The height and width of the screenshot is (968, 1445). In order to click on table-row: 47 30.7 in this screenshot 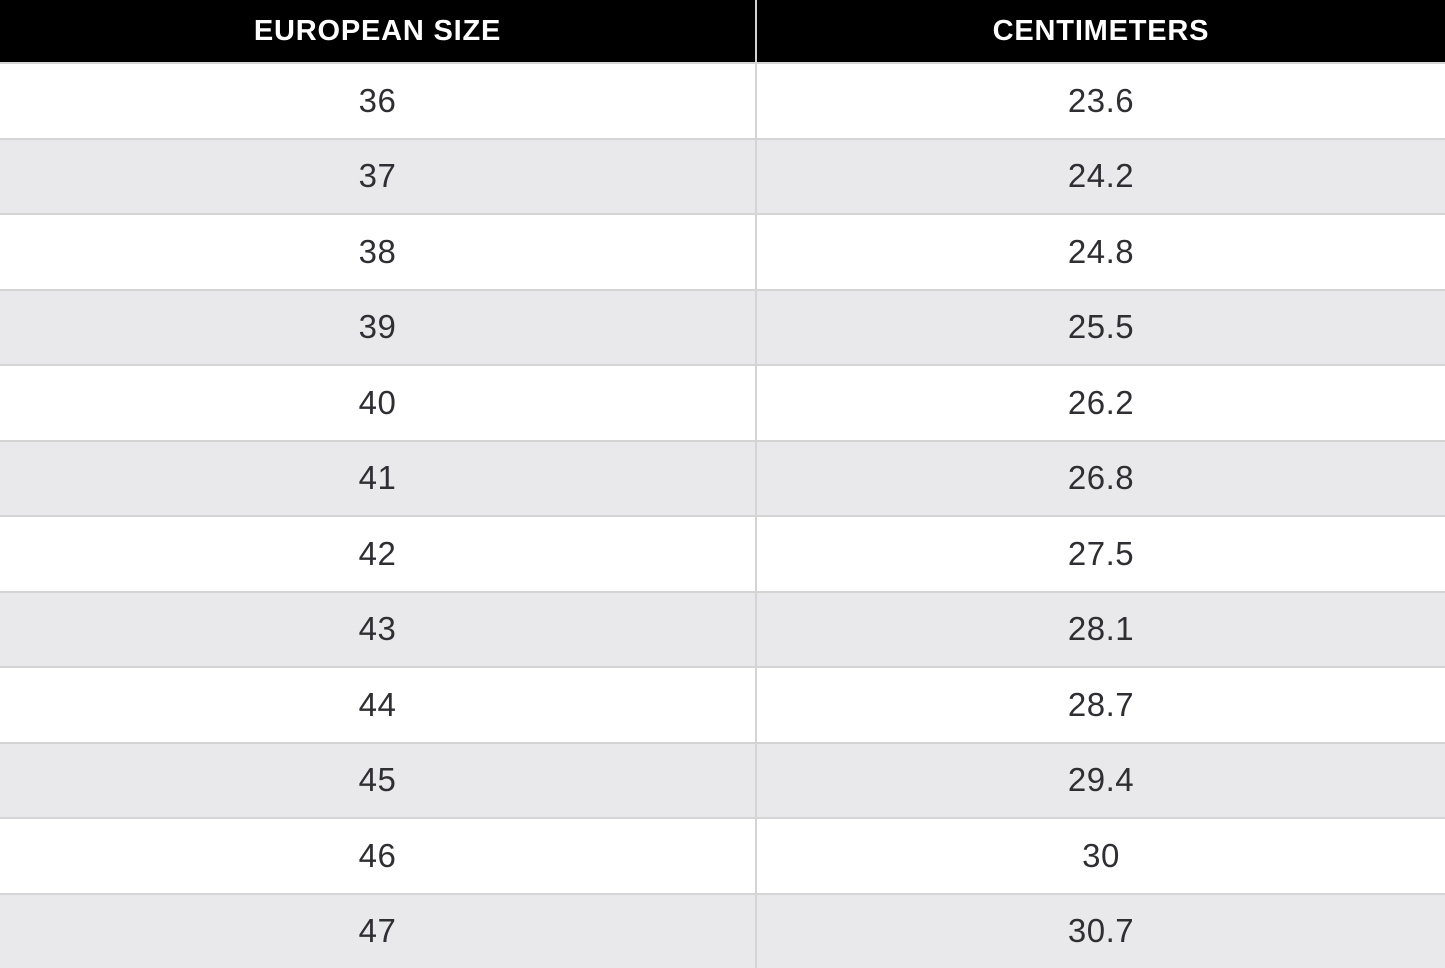, I will do `click(722, 931)`.